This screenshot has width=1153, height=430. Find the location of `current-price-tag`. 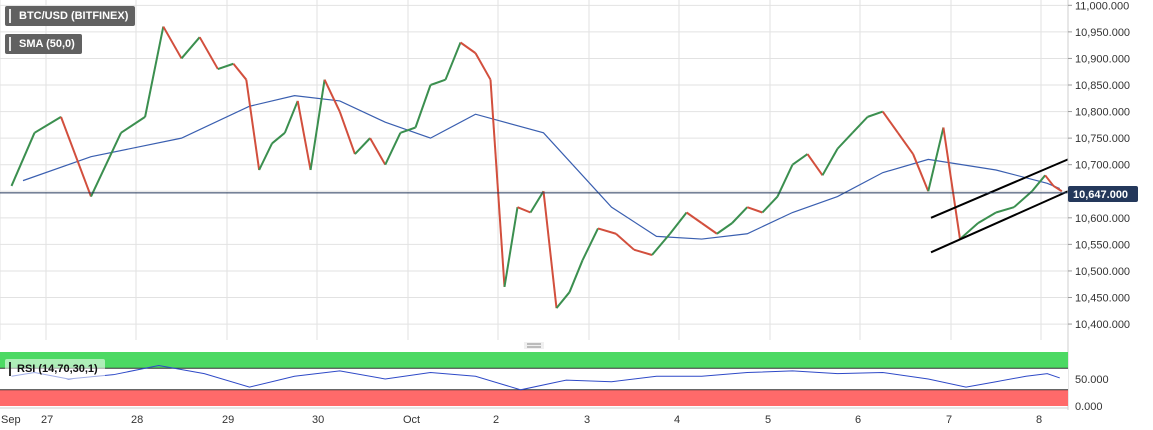

current-price-tag is located at coordinates (1103, 194).